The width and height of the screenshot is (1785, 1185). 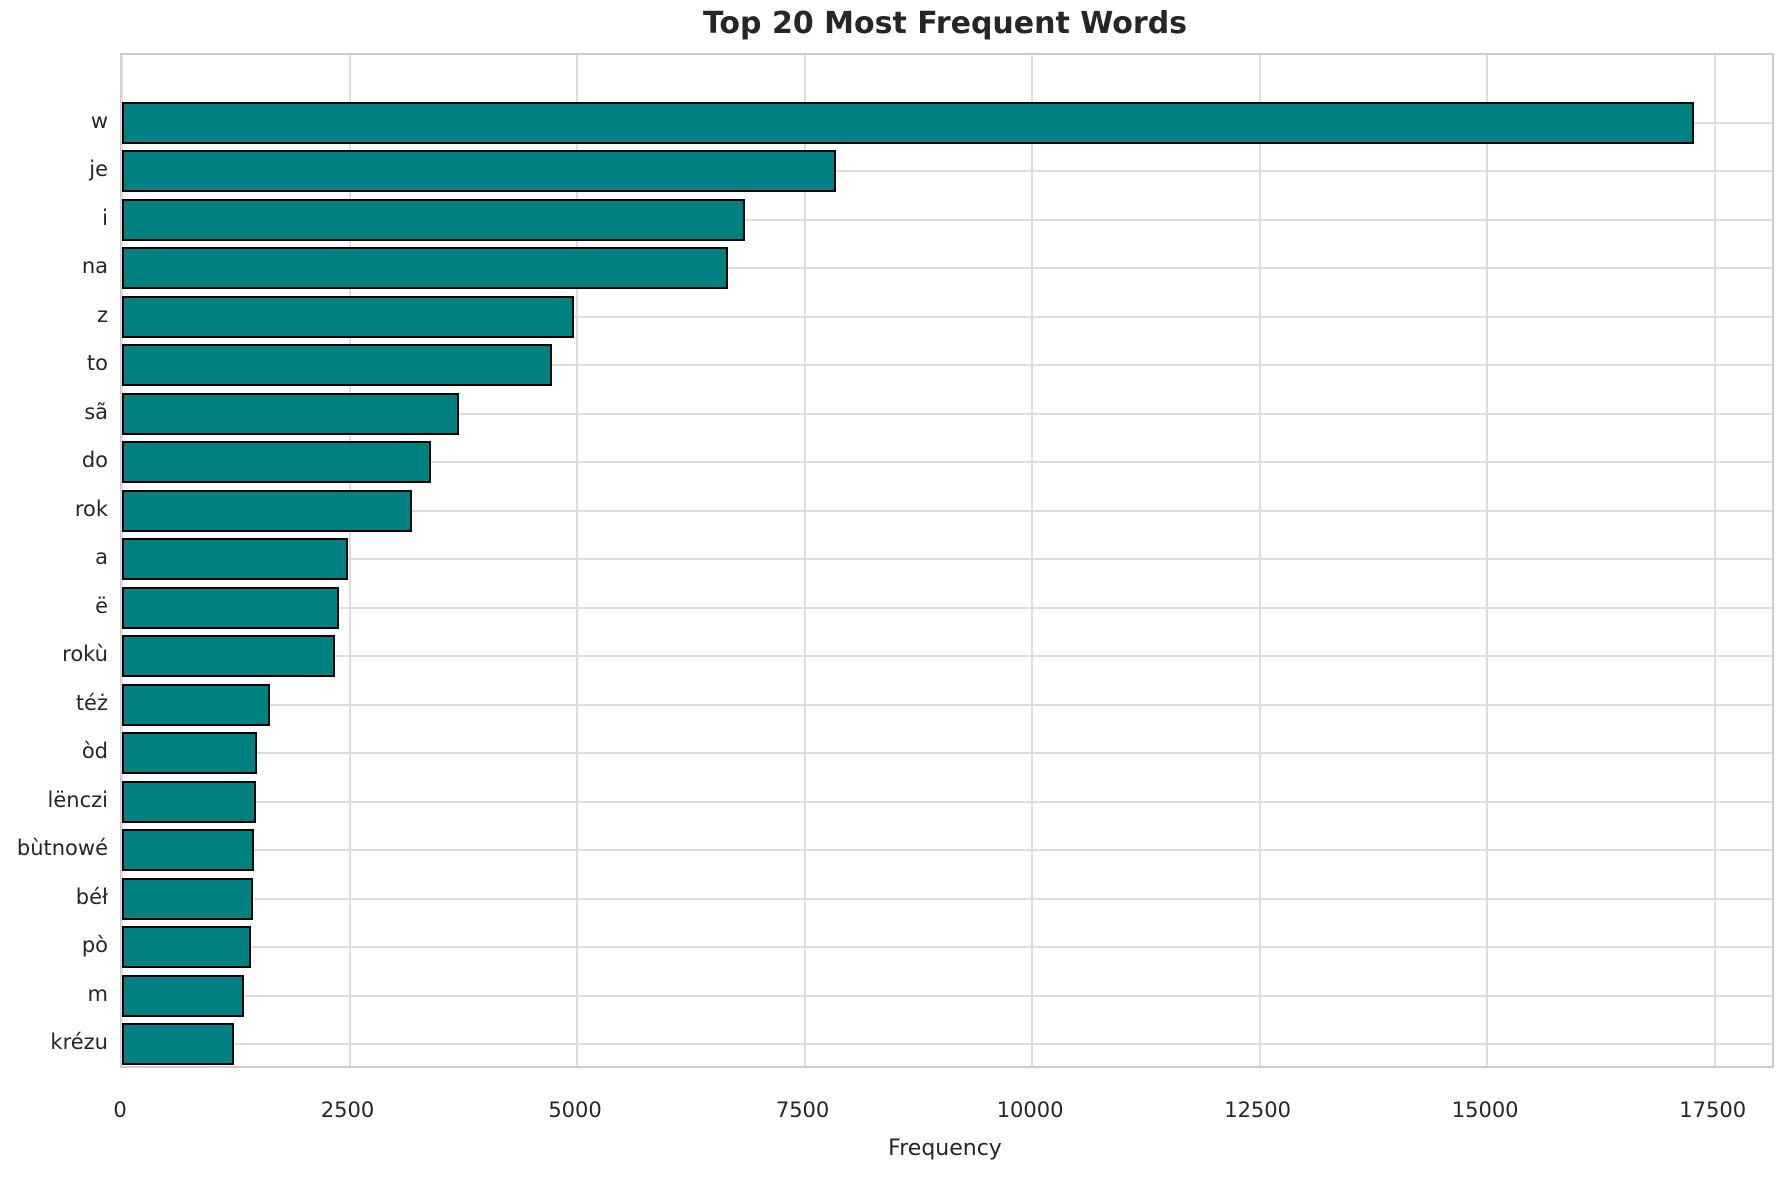 What do you see at coordinates (908, 122) in the screenshot?
I see `bar-w` at bounding box center [908, 122].